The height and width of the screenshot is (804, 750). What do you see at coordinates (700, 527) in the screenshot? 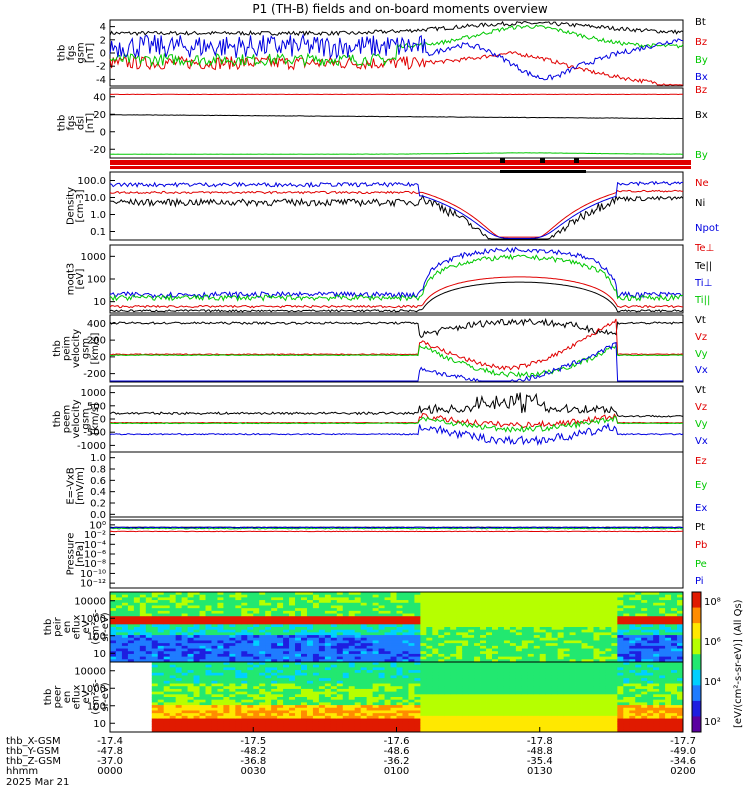
I see `legend-pt: Pt` at bounding box center [700, 527].